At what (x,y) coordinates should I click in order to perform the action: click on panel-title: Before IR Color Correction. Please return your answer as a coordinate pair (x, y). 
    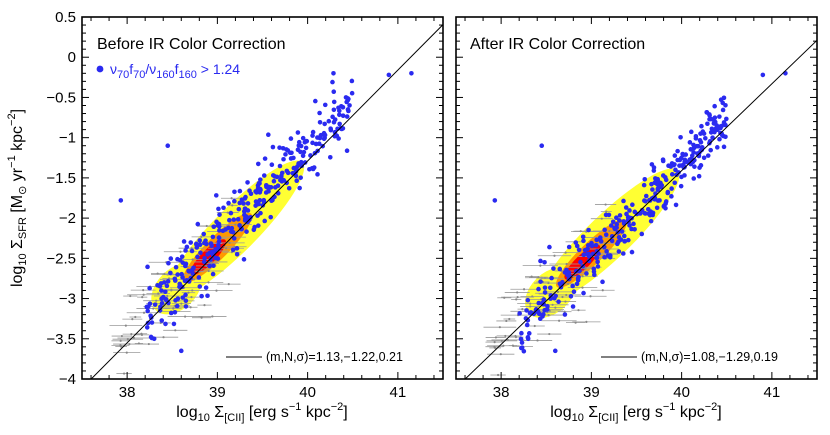
    Looking at the image, I should click on (191, 44).